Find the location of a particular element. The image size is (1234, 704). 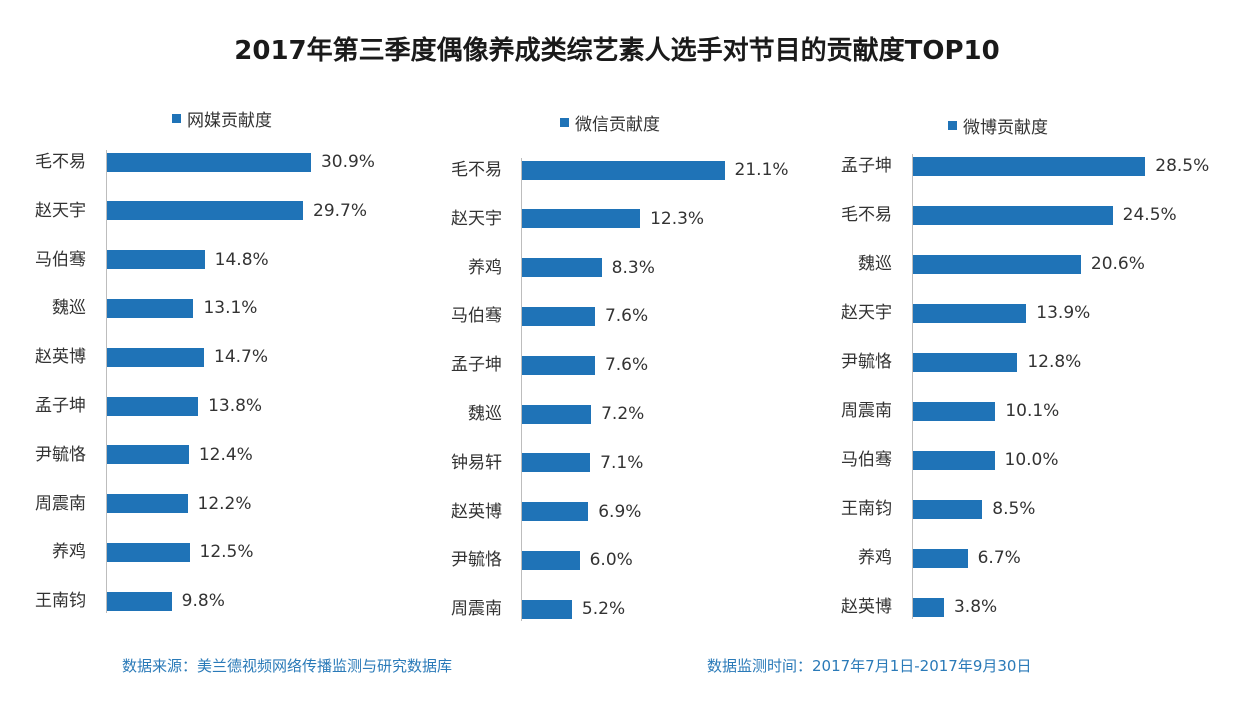

value-label: 12.4% is located at coordinates (225, 454).